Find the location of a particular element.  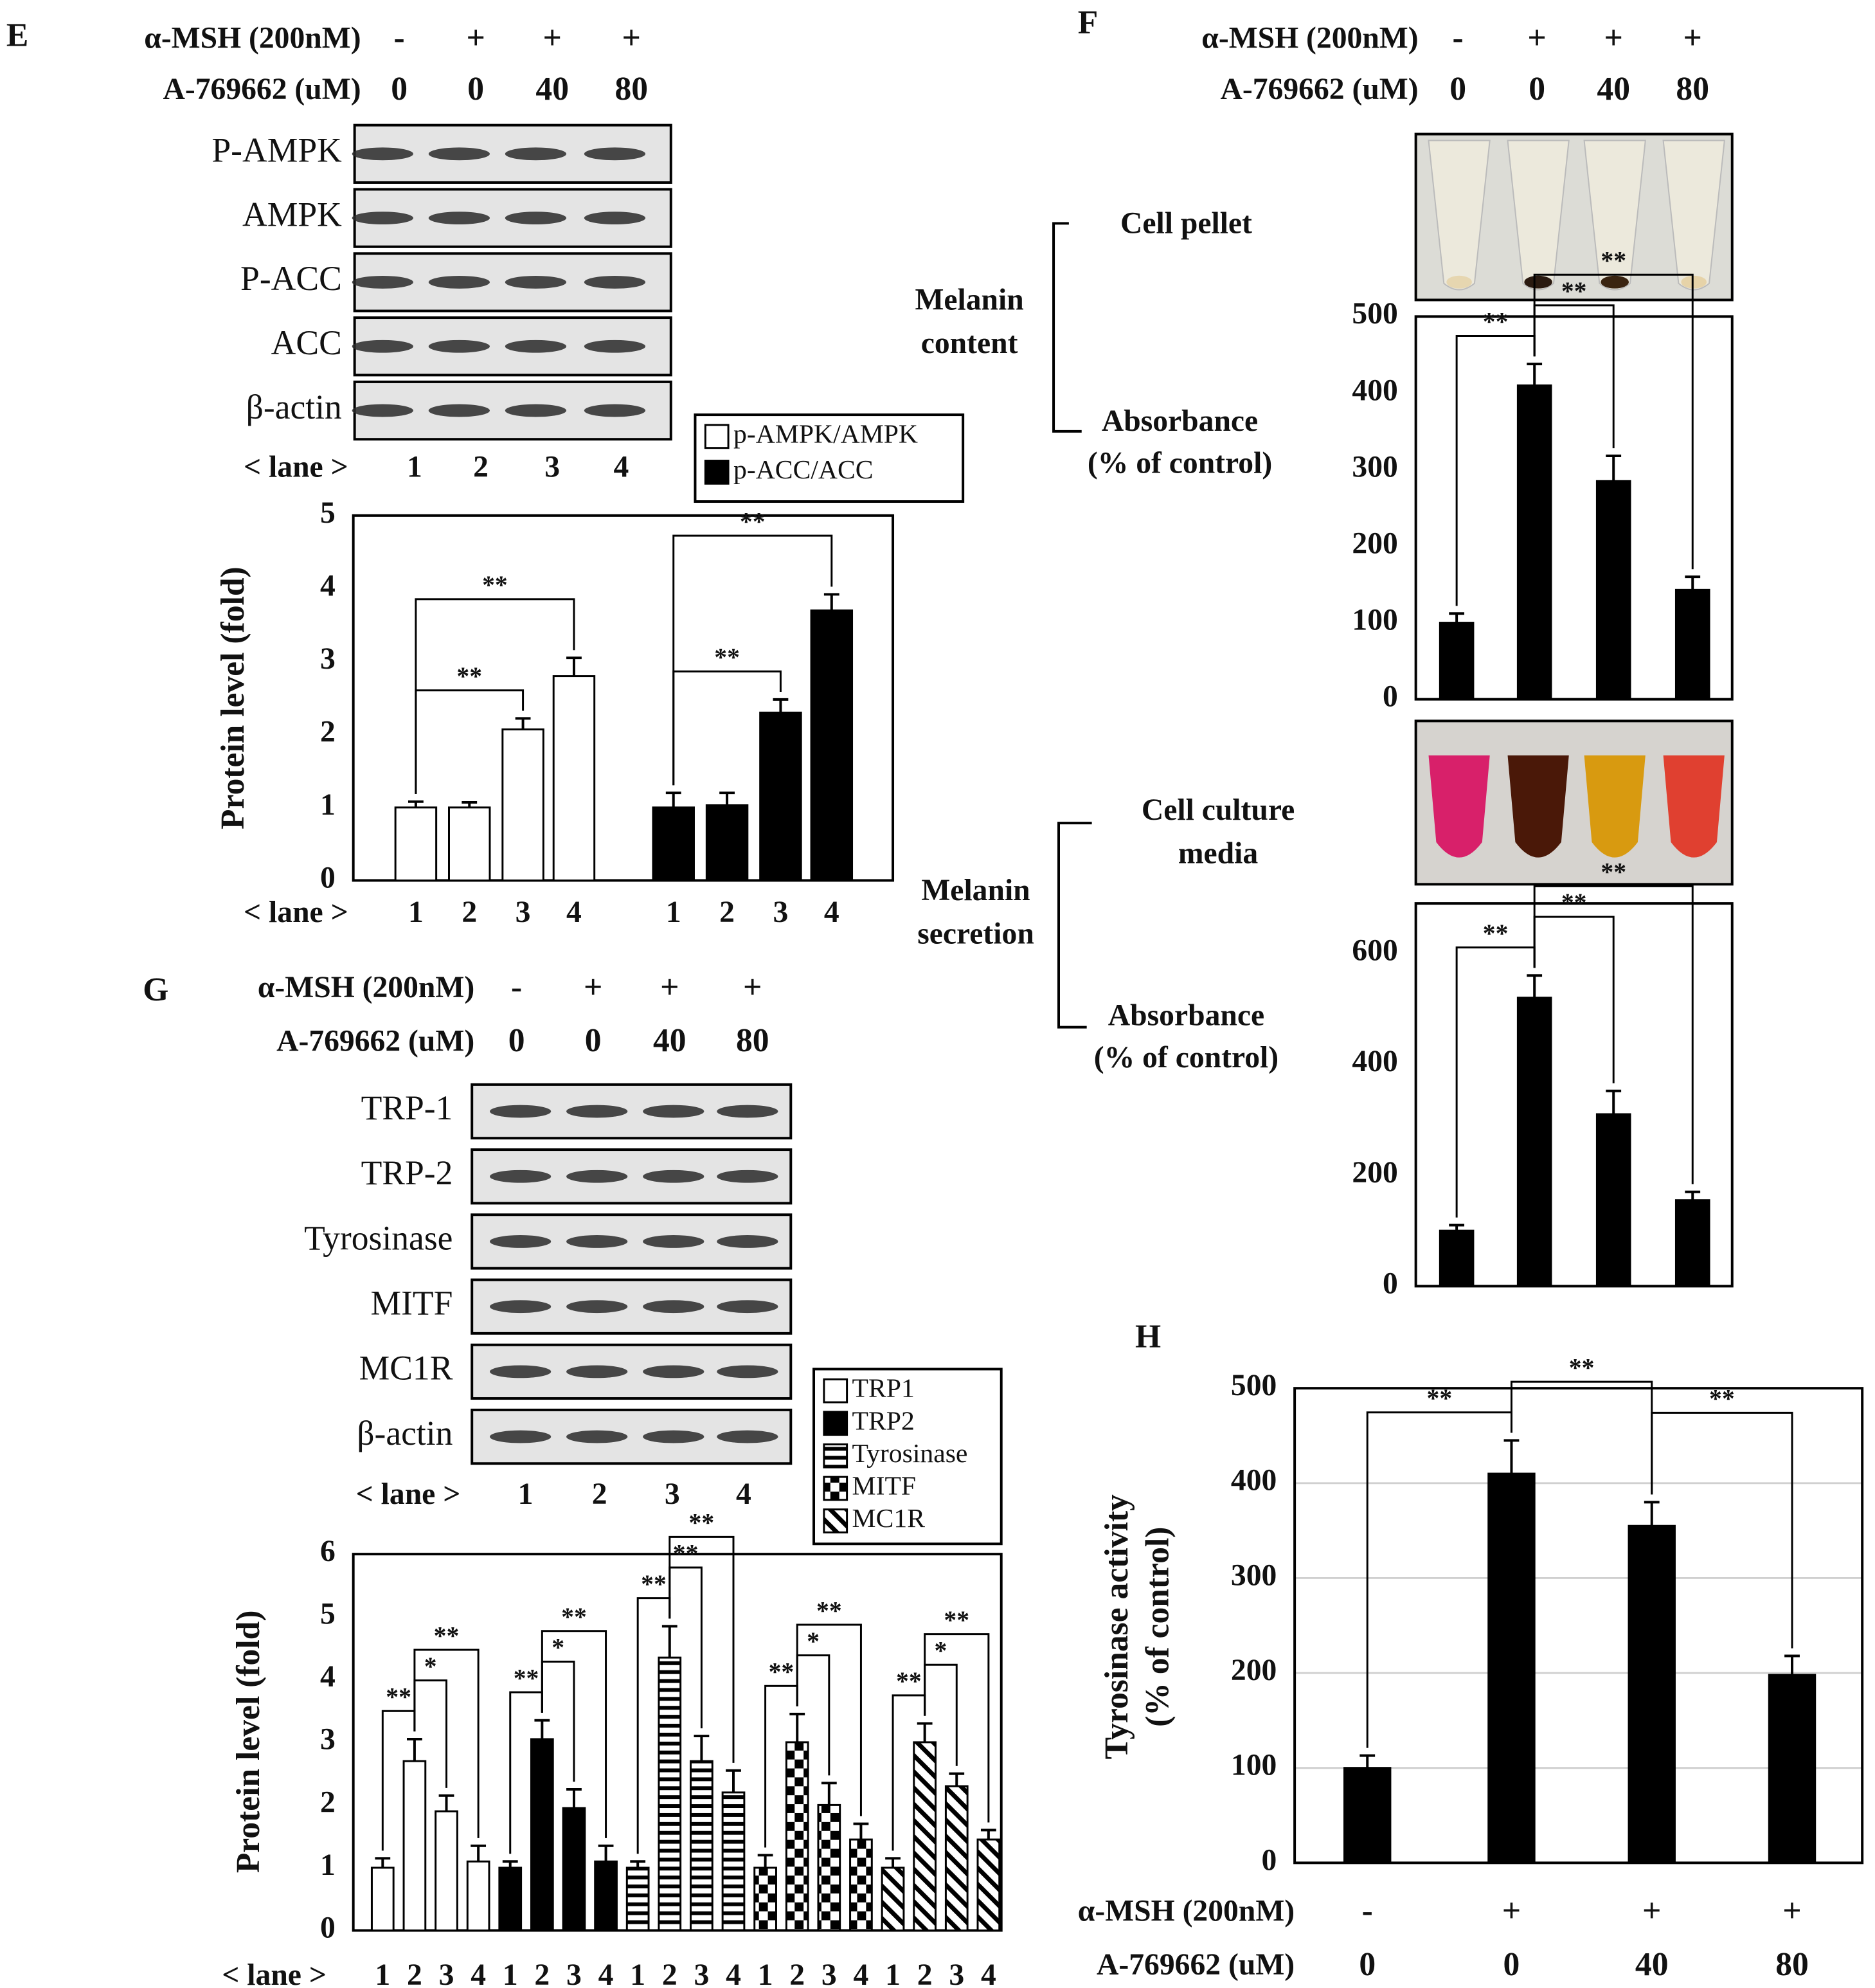

legend-label: MITF is located at coordinates (885, 1486).